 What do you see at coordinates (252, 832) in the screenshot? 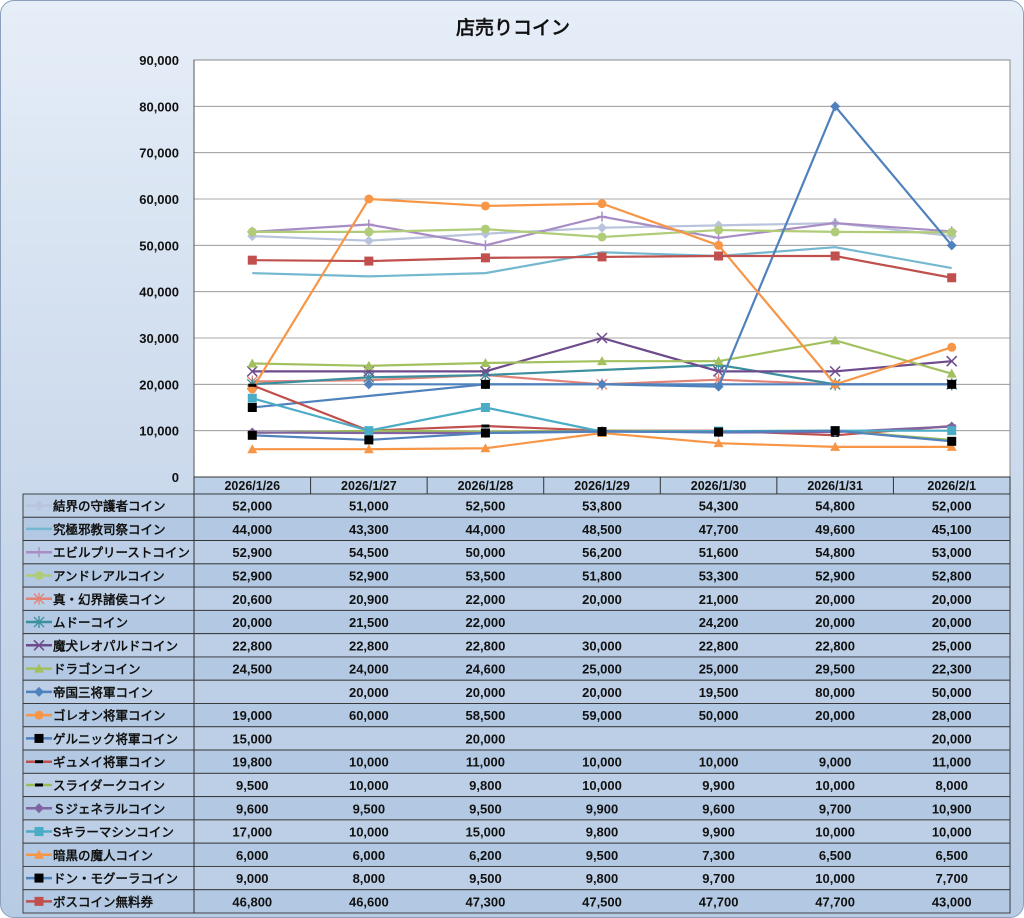
I see `data-value: 17,000` at bounding box center [252, 832].